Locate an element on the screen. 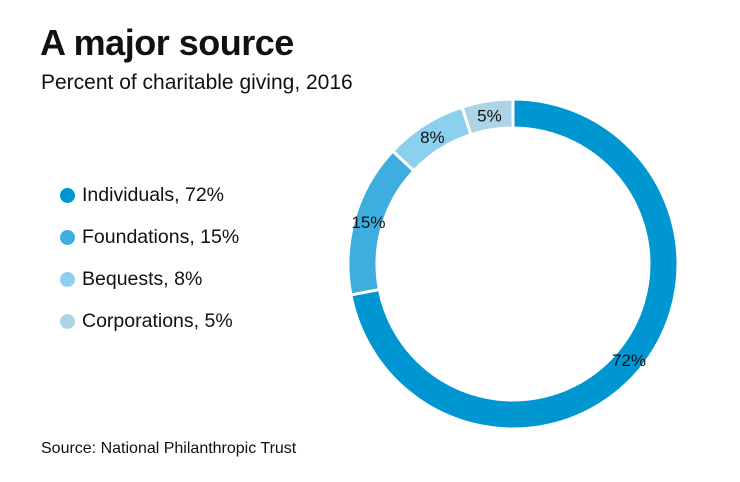 The height and width of the screenshot is (482, 740). legend-label: Individuals, 72% is located at coordinates (153, 194).